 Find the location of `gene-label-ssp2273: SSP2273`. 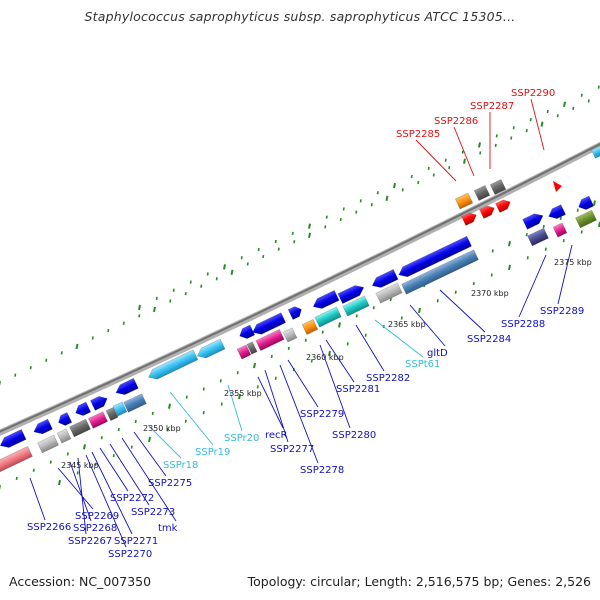

gene-label-ssp2273: SSP2273 is located at coordinates (153, 512).